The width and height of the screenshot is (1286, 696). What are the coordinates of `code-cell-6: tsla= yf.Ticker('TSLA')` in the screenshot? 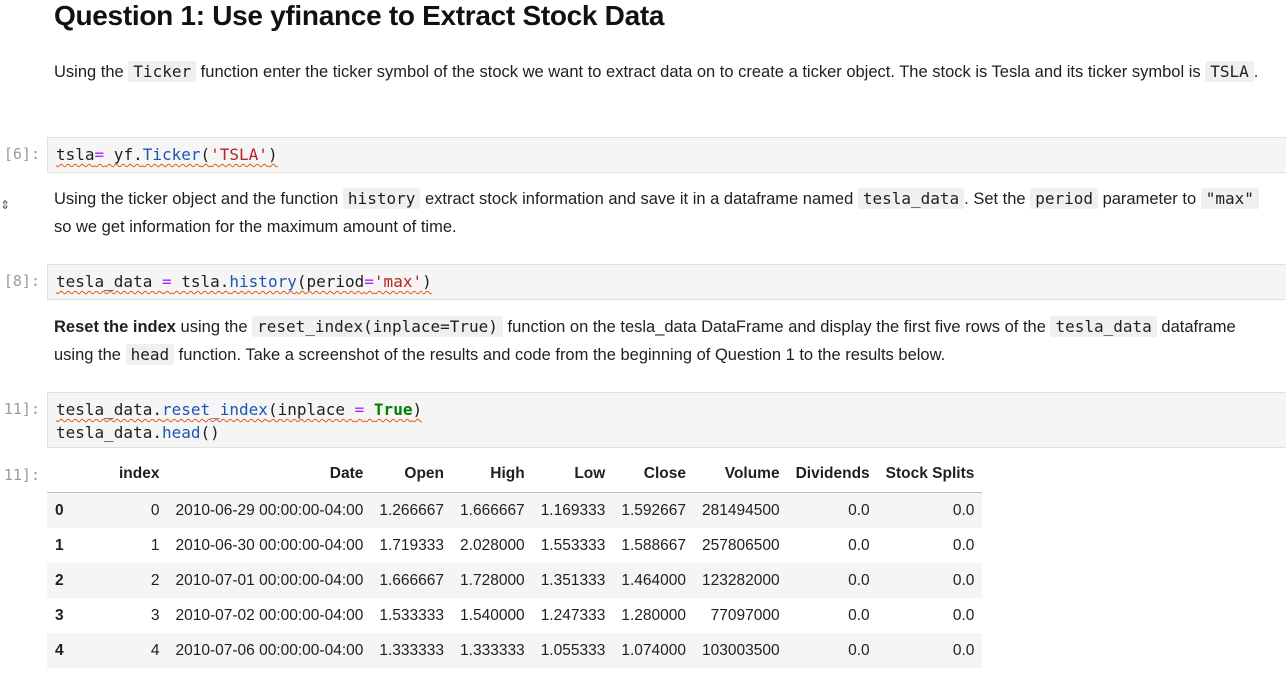 It's located at (666, 155).